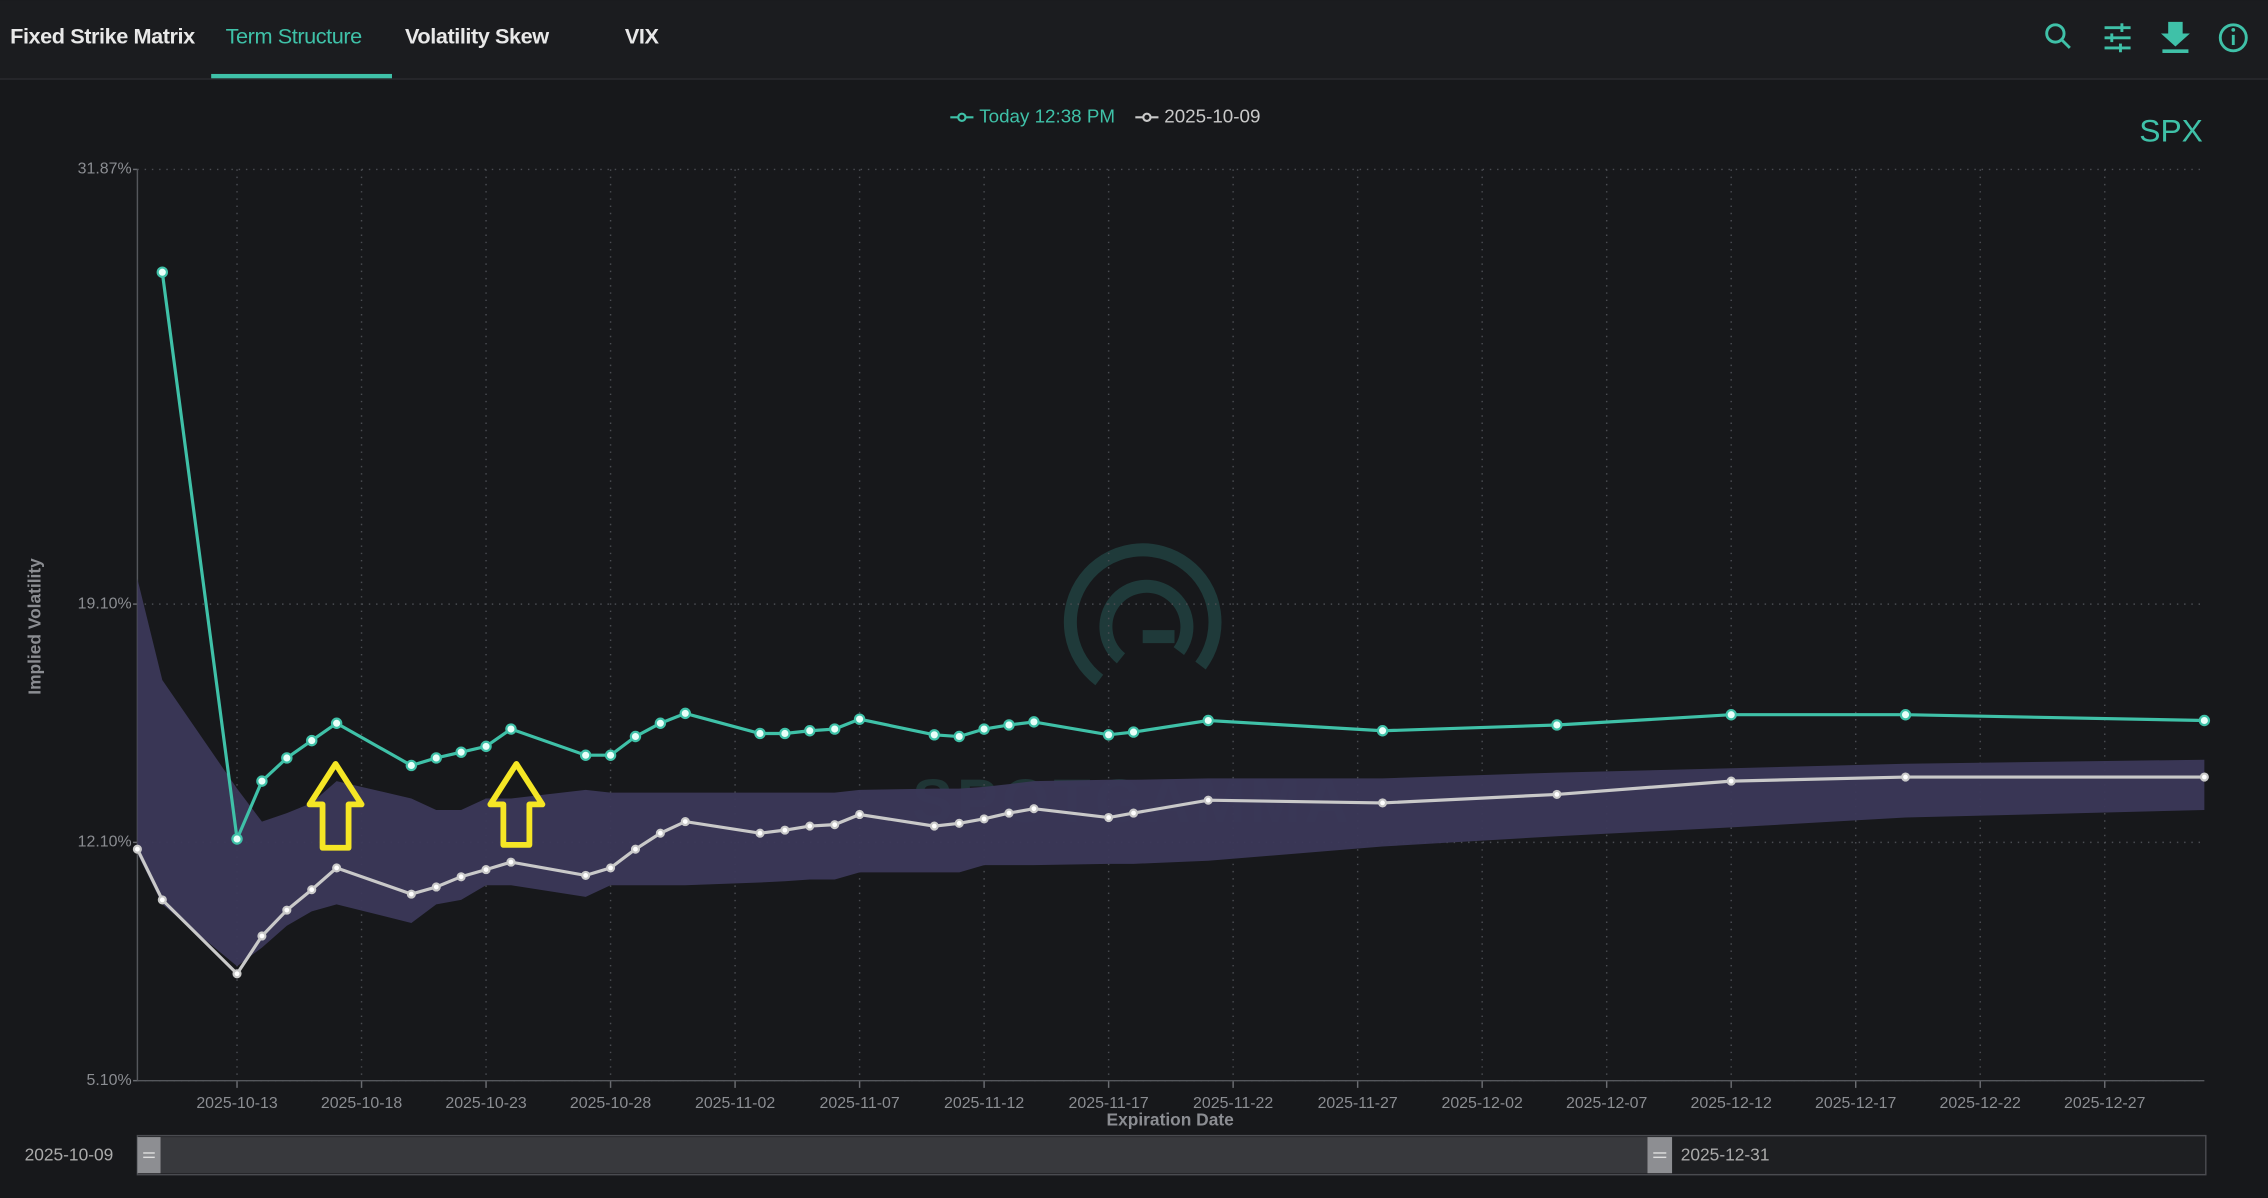 The height and width of the screenshot is (1198, 2268). Describe the element at coordinates (109, 1080) in the screenshot. I see `y-tick-label: 5.10%` at that location.